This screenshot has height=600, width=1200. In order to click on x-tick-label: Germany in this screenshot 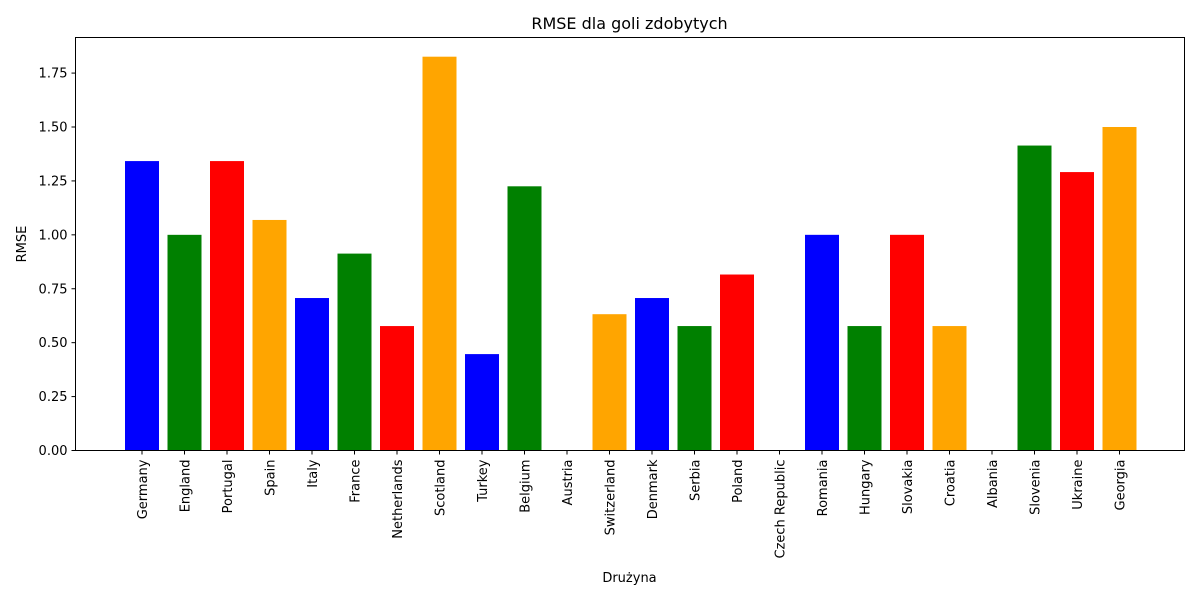, I will do `click(143, 489)`.